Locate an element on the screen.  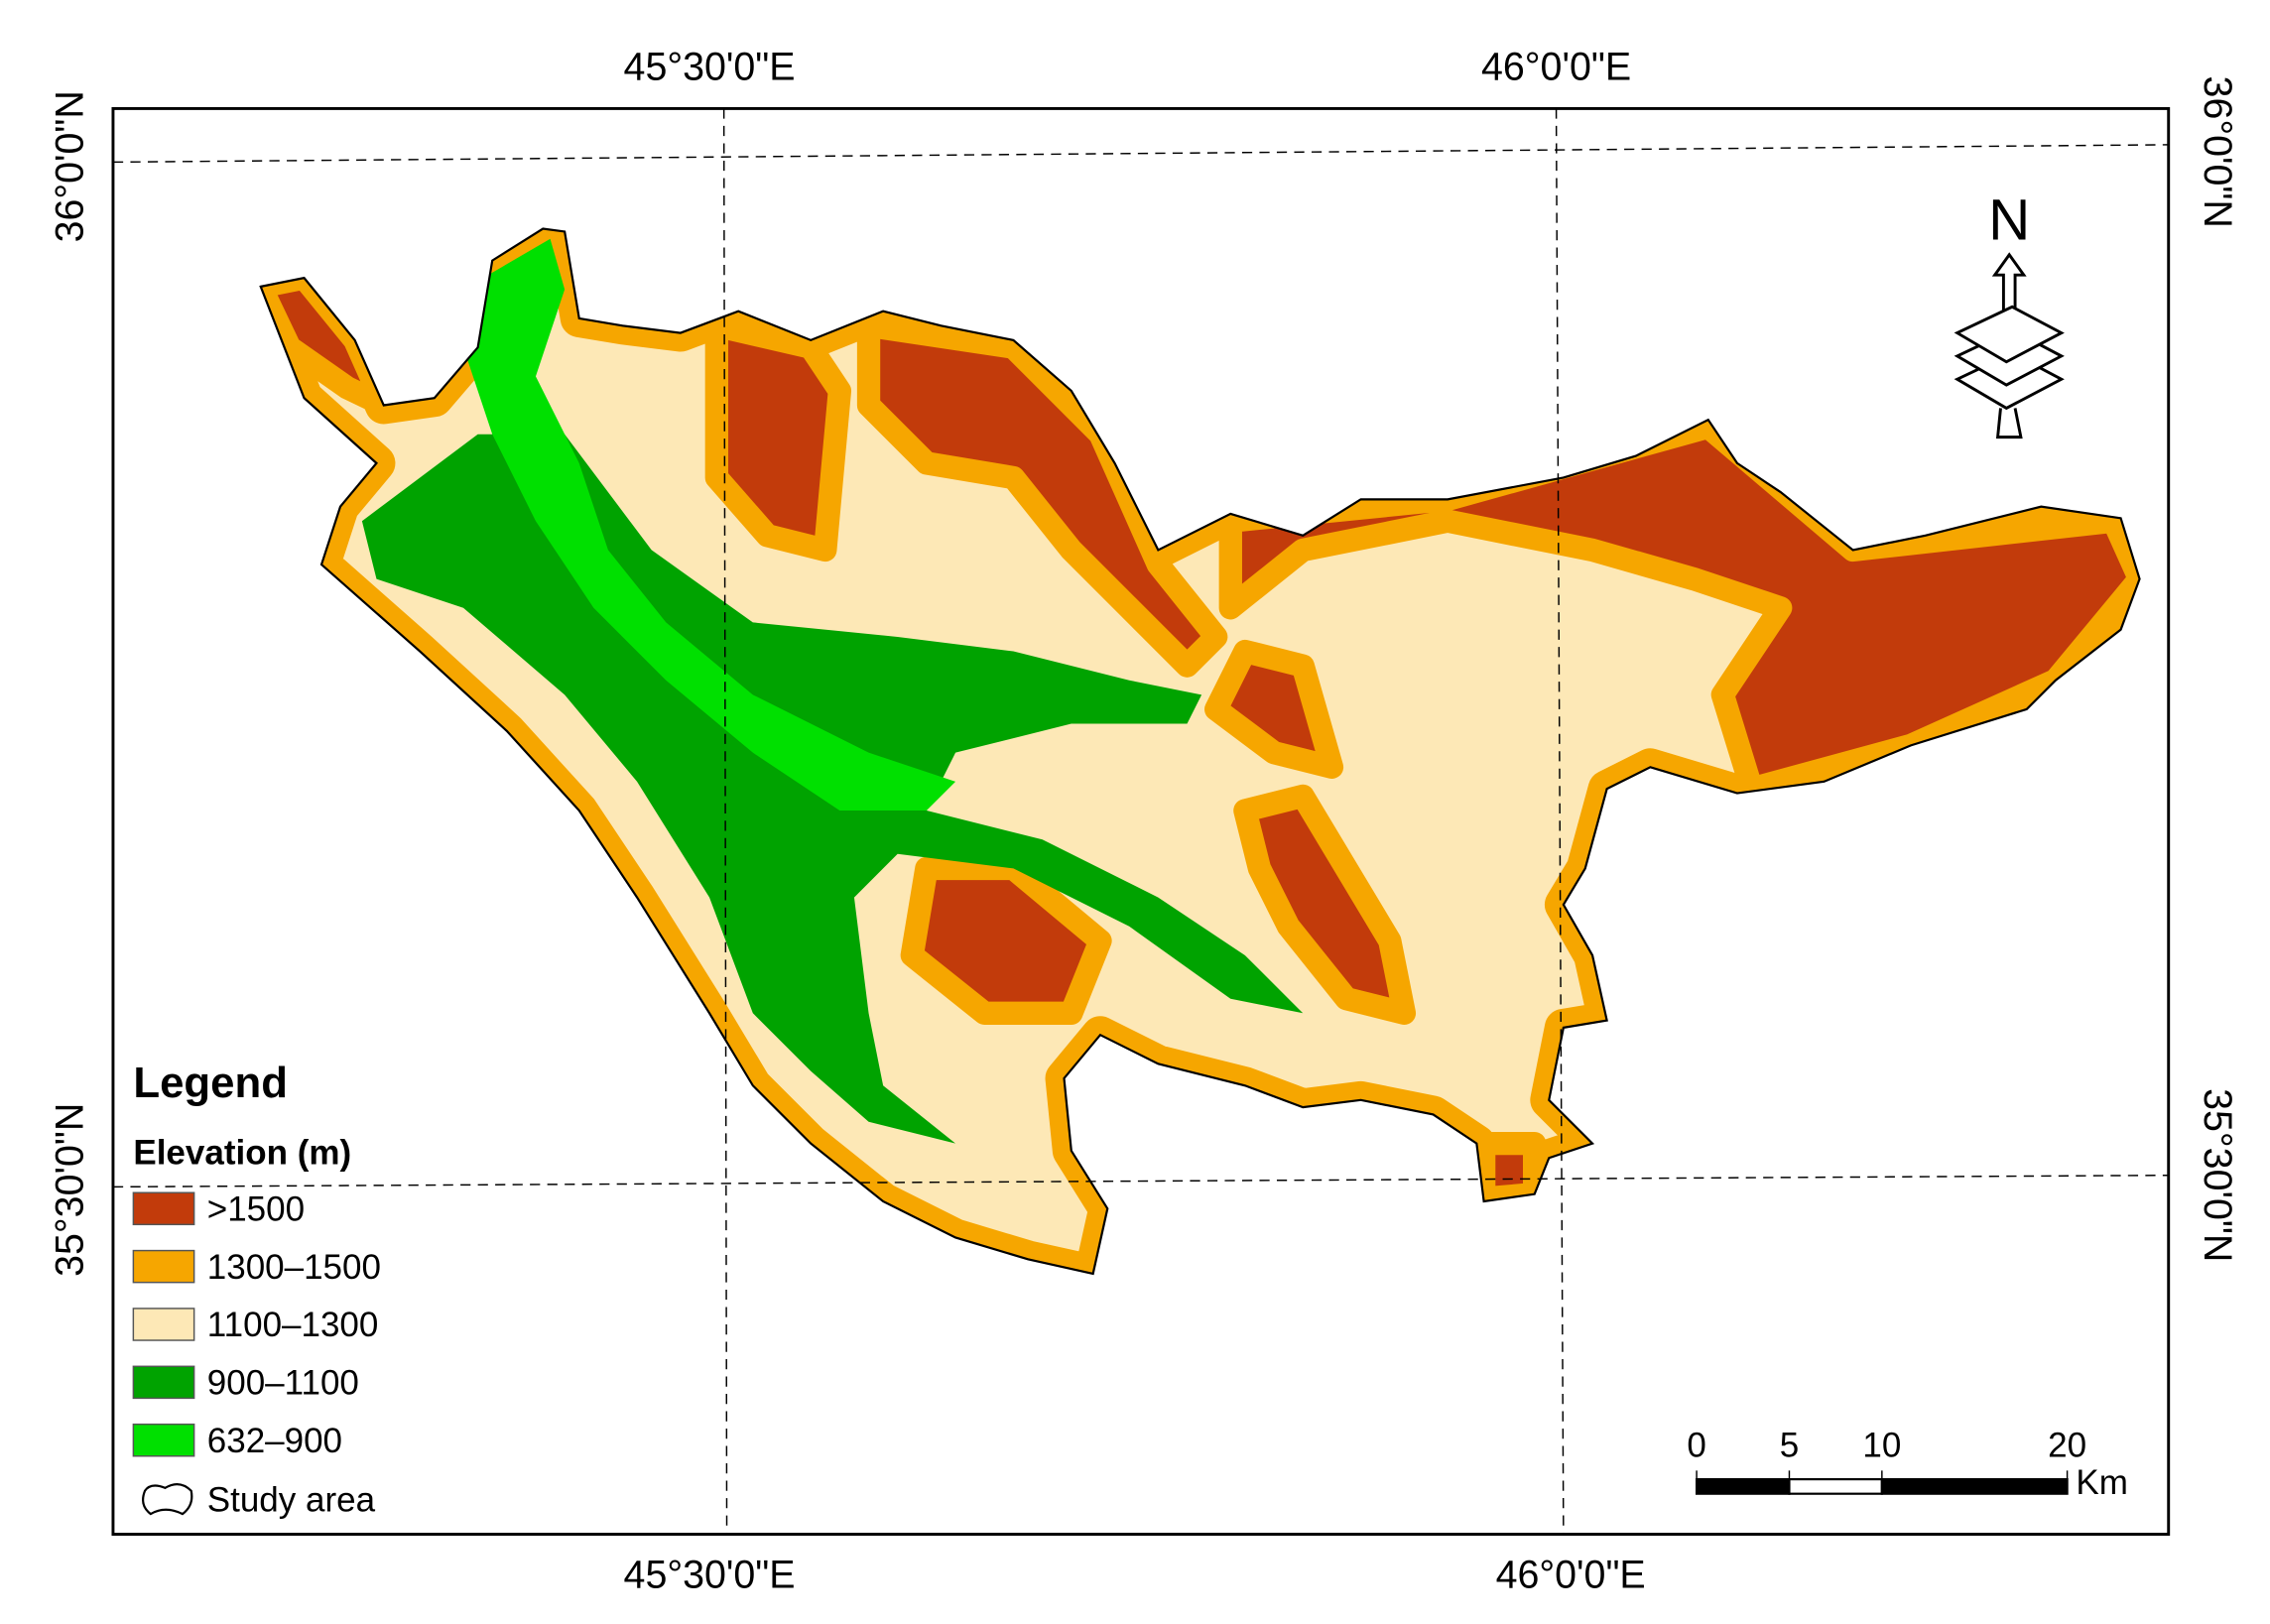
legend-label: Study area is located at coordinates (291, 1500).